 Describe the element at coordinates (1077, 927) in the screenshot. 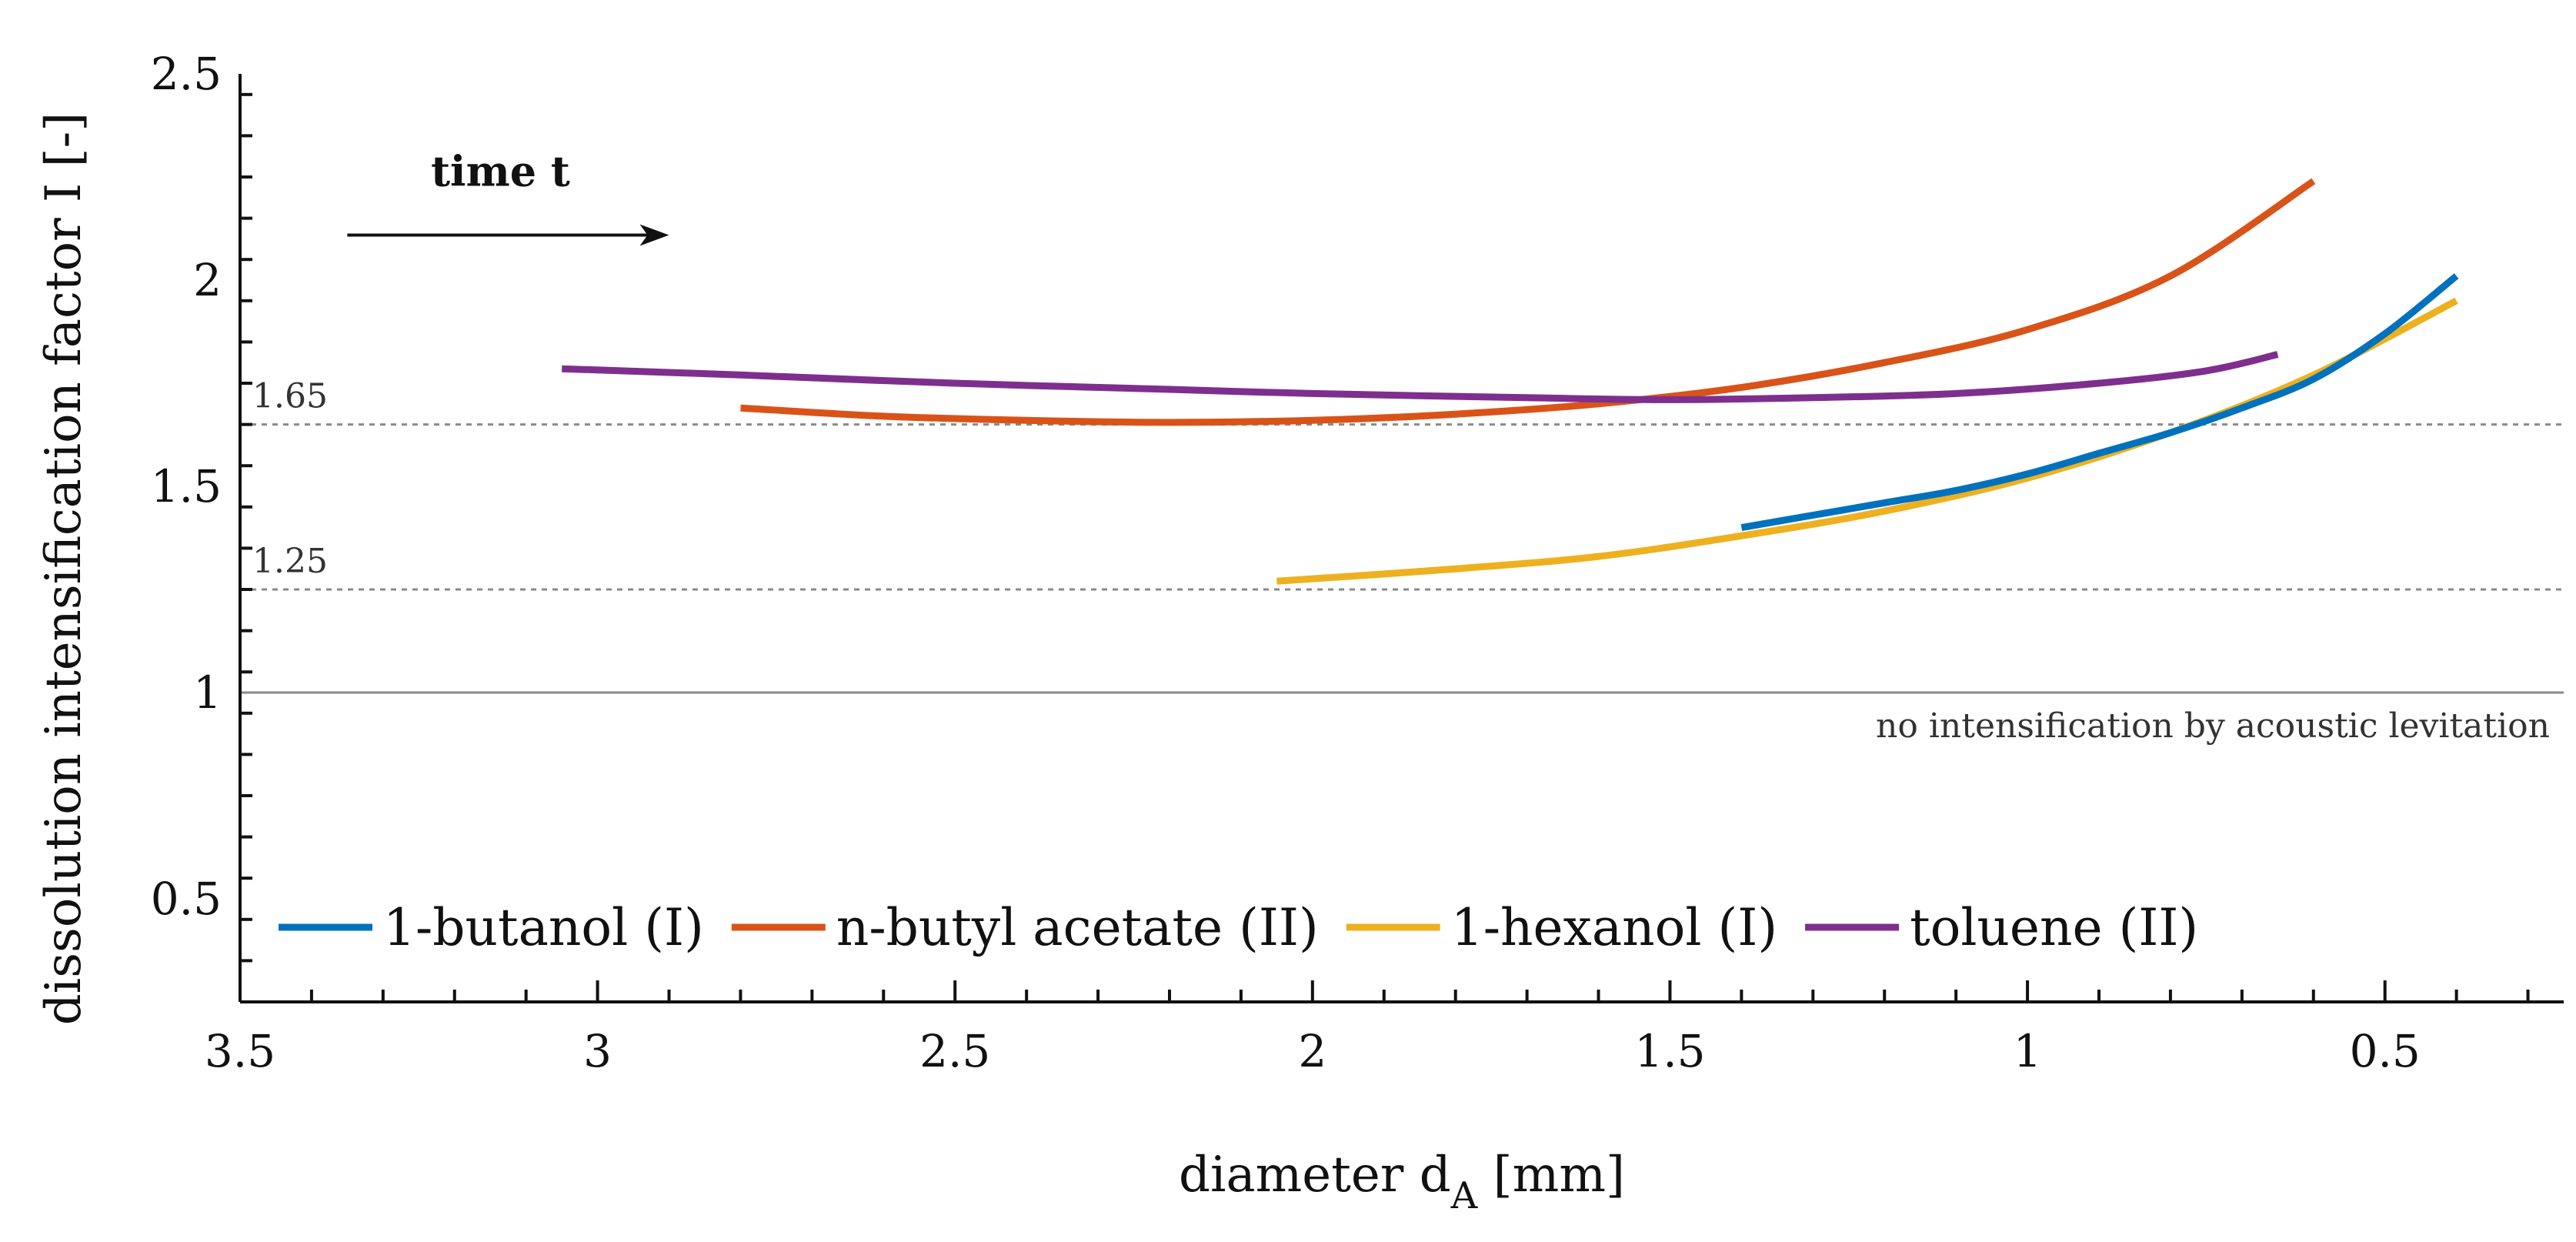

I see `legend-label-n-butyl-acetate-ii: n-butyl acetate (II)` at that location.